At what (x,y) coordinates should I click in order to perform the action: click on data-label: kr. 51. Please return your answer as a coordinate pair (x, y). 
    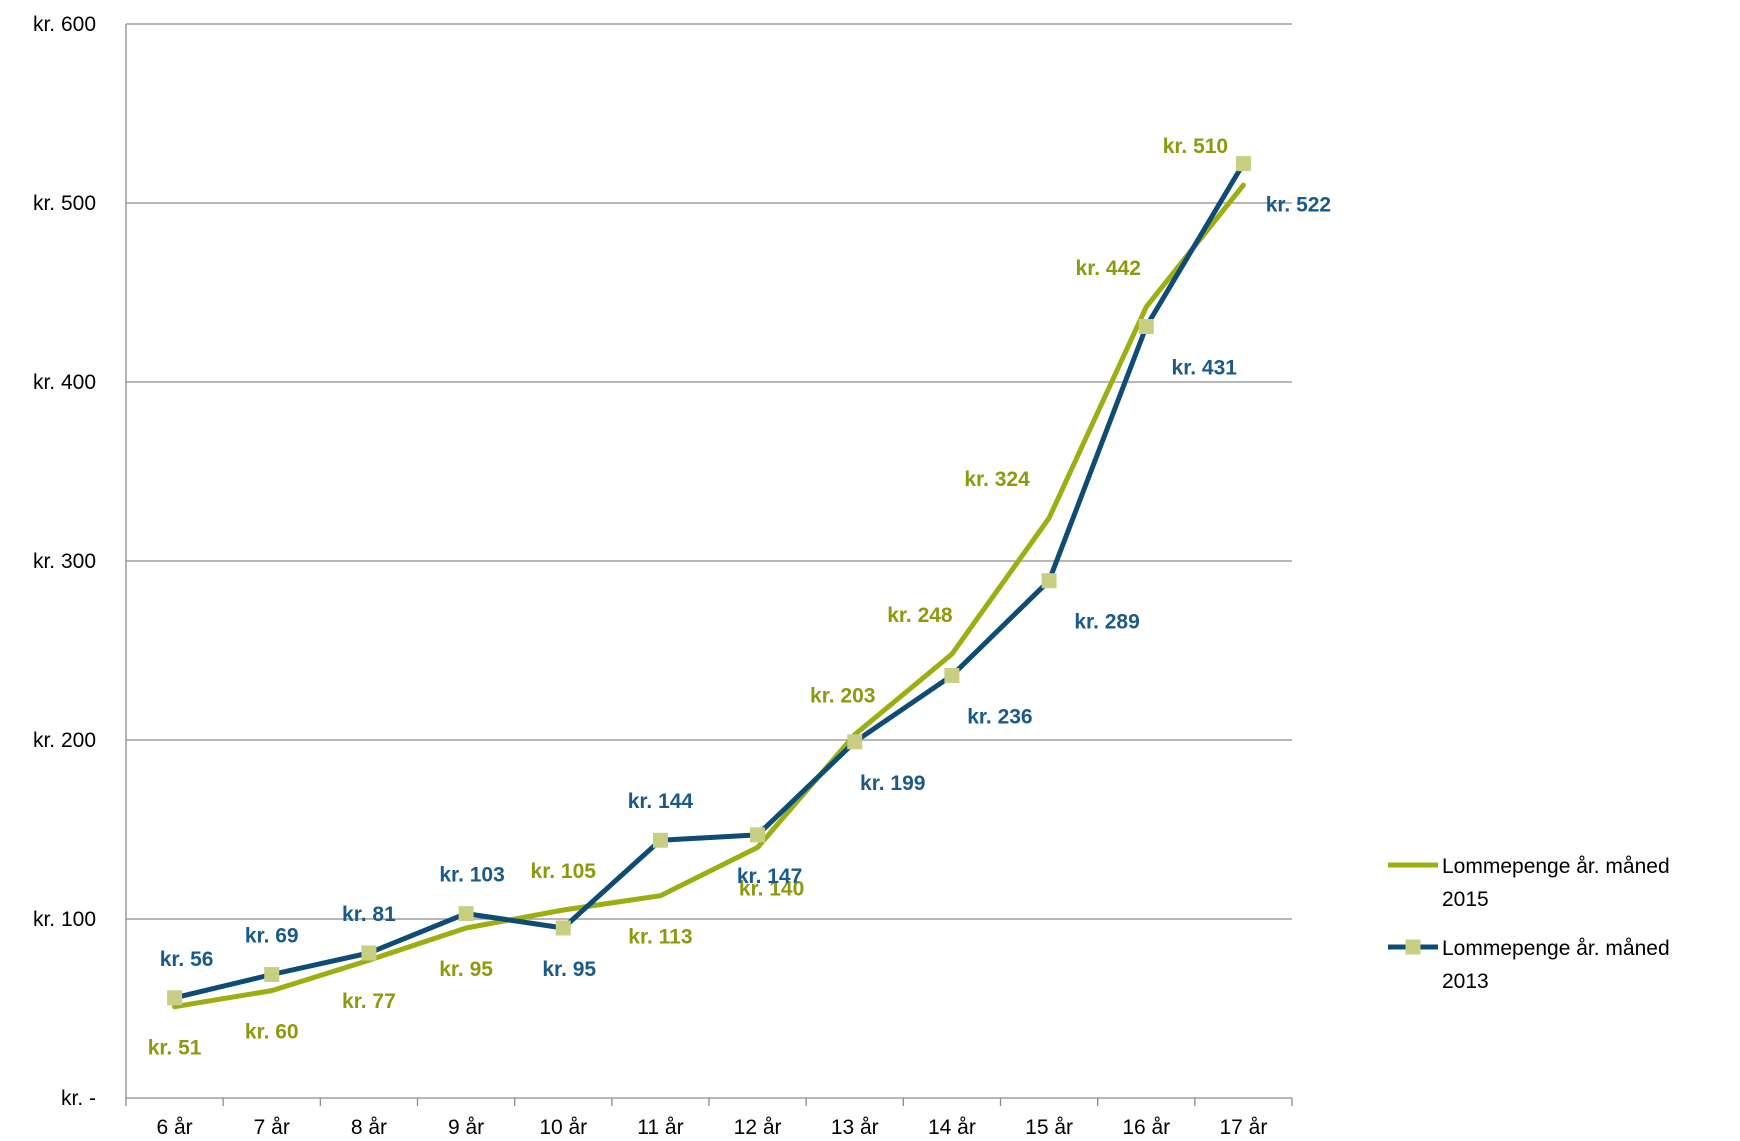
    Looking at the image, I should click on (175, 1048).